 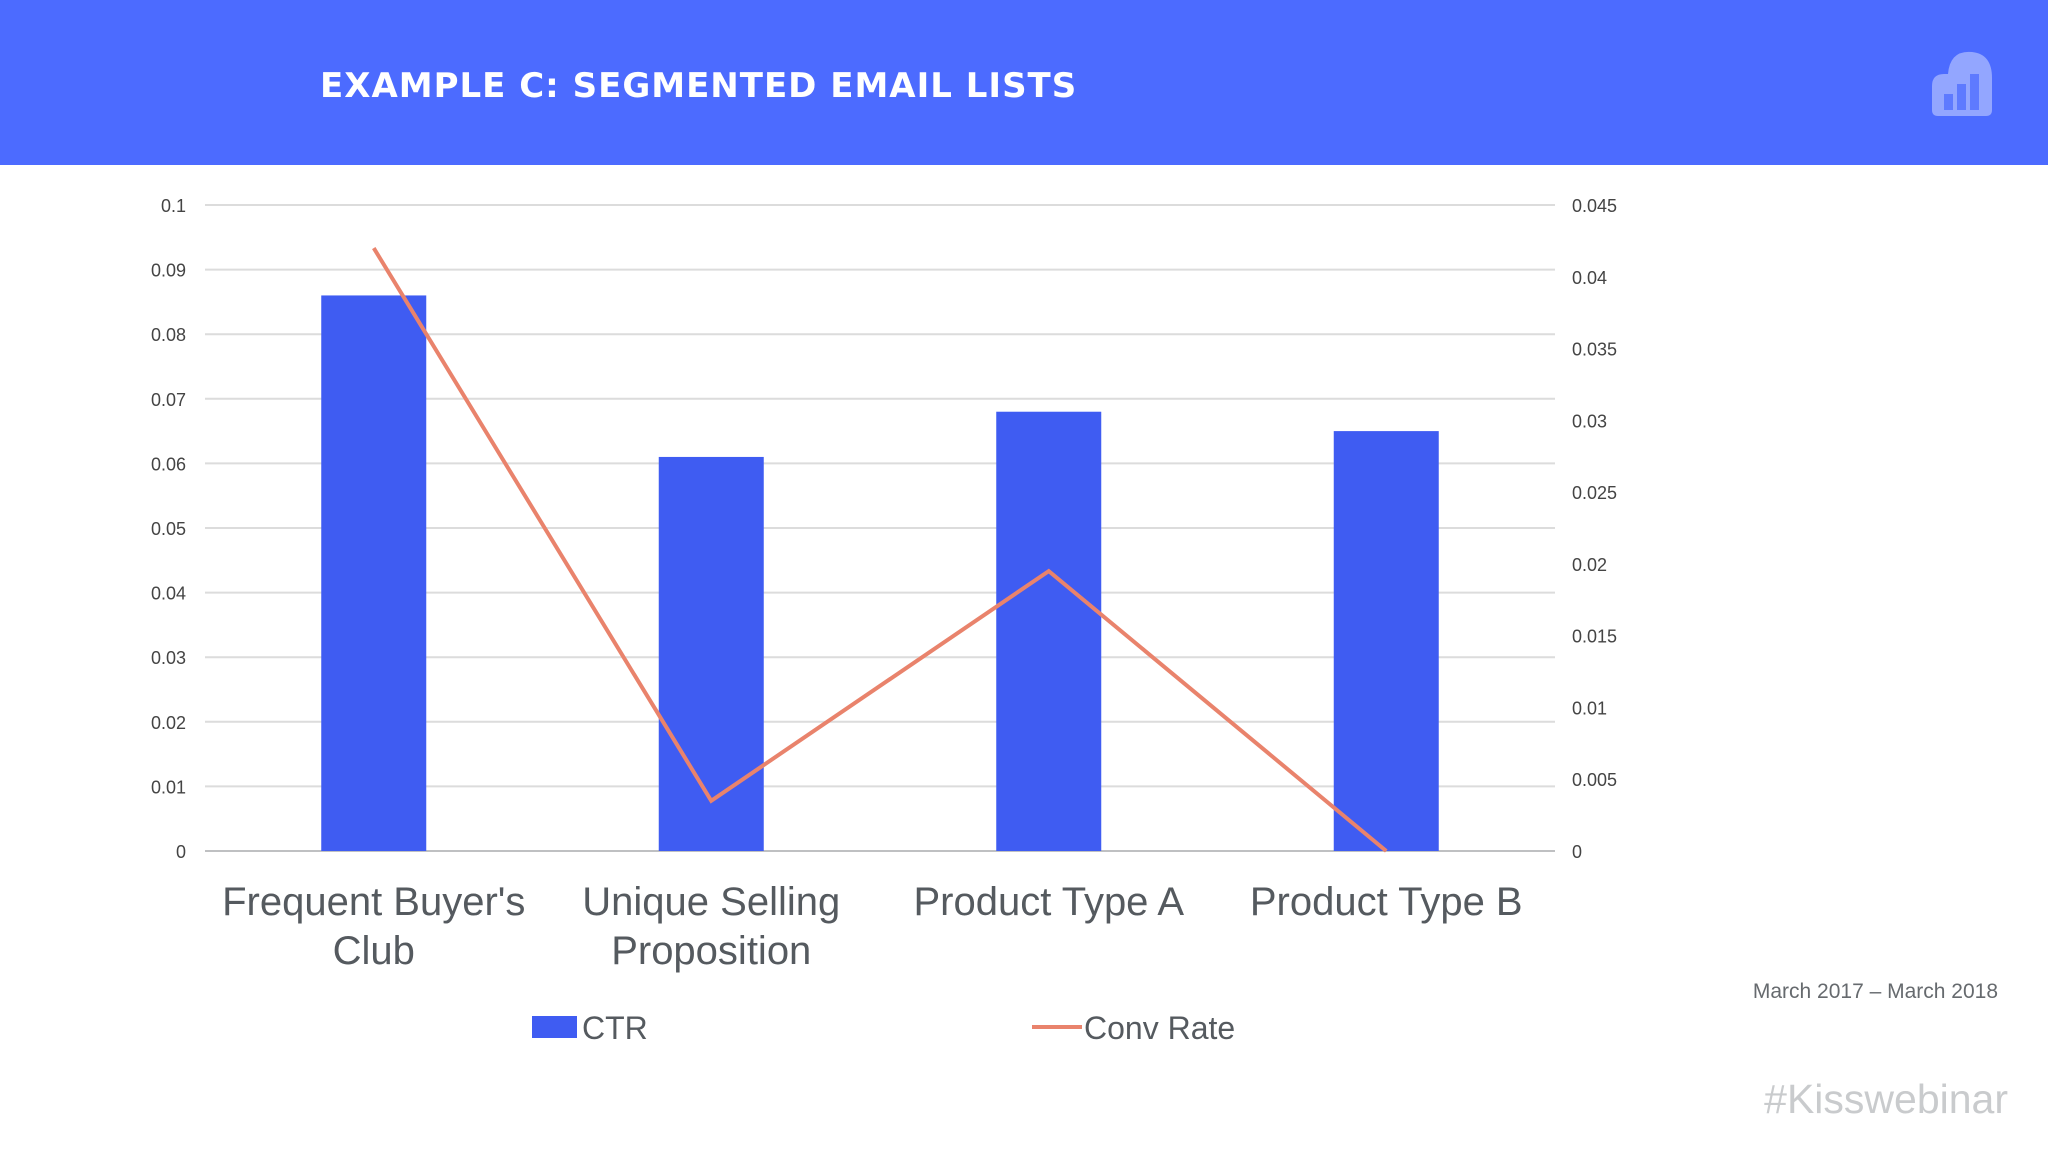 I want to click on left-axis-ticks: 0 0.01 0.02 0.03 0.04 0.05 0.06 0.07 0.08 0.09 0.1, so click(x=168, y=529).